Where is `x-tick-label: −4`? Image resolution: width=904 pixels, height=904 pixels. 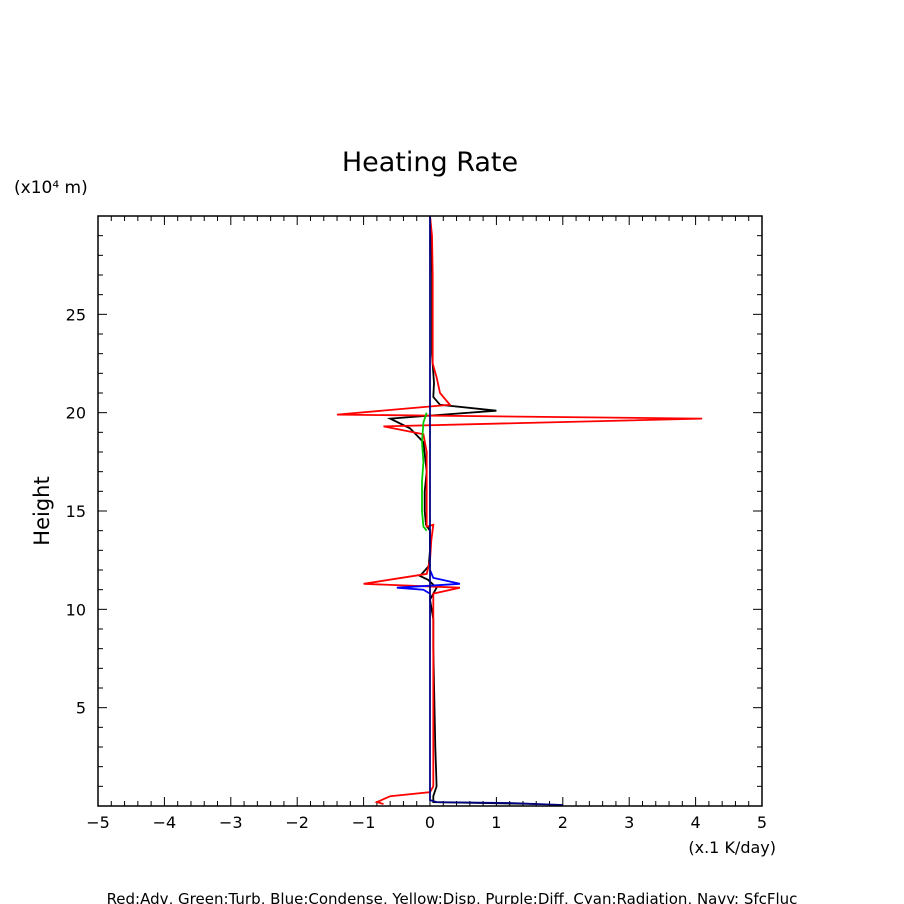 x-tick-label: −4 is located at coordinates (165, 822).